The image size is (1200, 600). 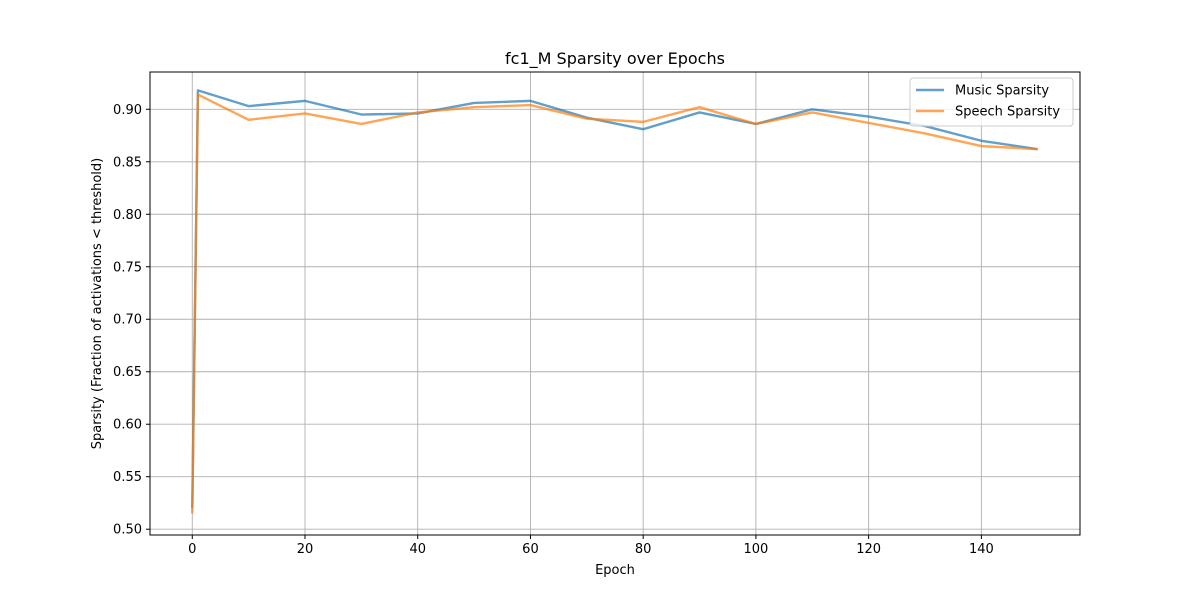 I want to click on y-tick-label: 0.70, so click(x=127, y=320).